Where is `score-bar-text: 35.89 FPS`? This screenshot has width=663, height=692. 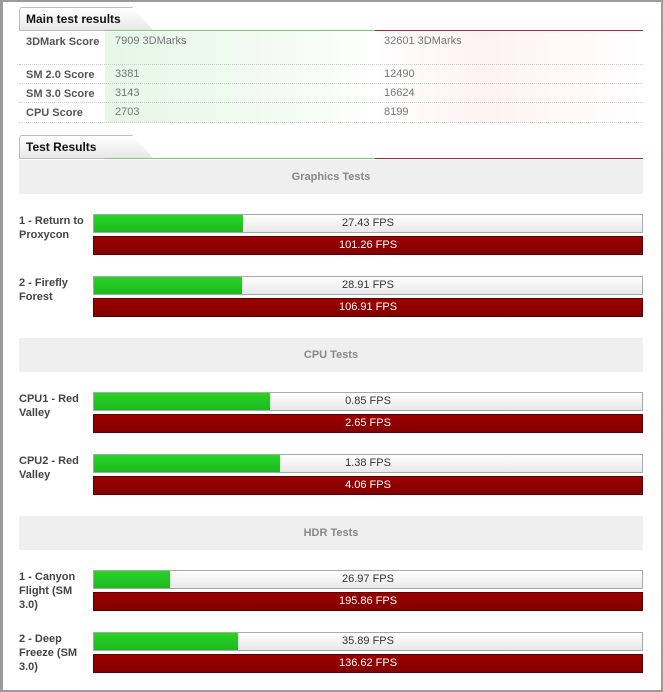 score-bar-text: 35.89 FPS is located at coordinates (368, 641).